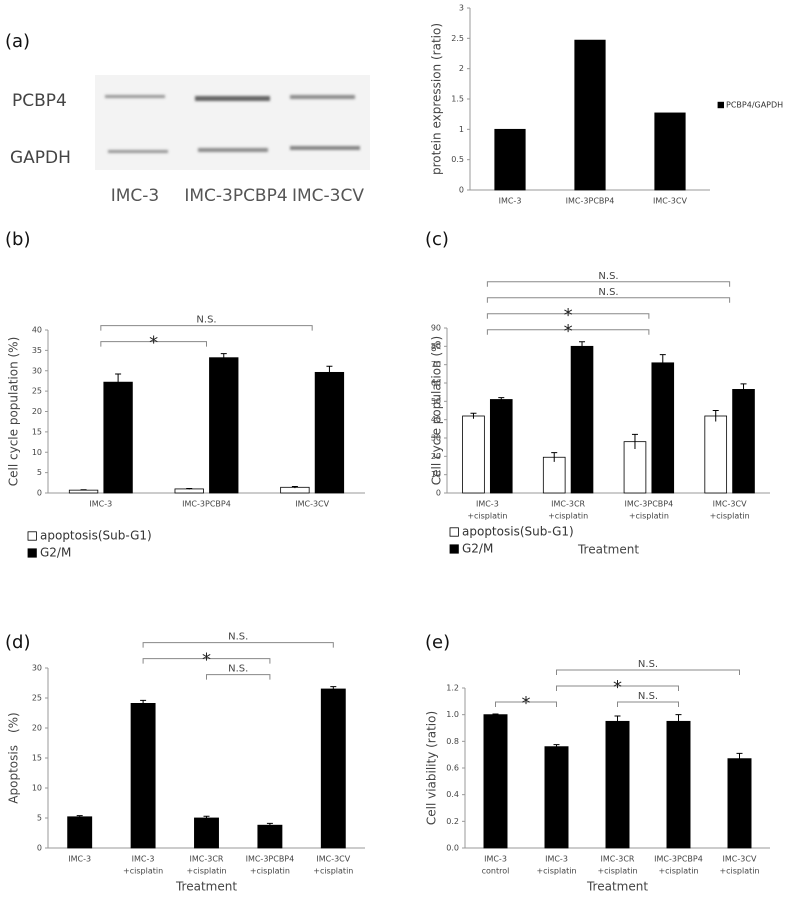 Image resolution: width=787 pixels, height=897 pixels. I want to click on y-tick-label: 1, so click(461, 129).